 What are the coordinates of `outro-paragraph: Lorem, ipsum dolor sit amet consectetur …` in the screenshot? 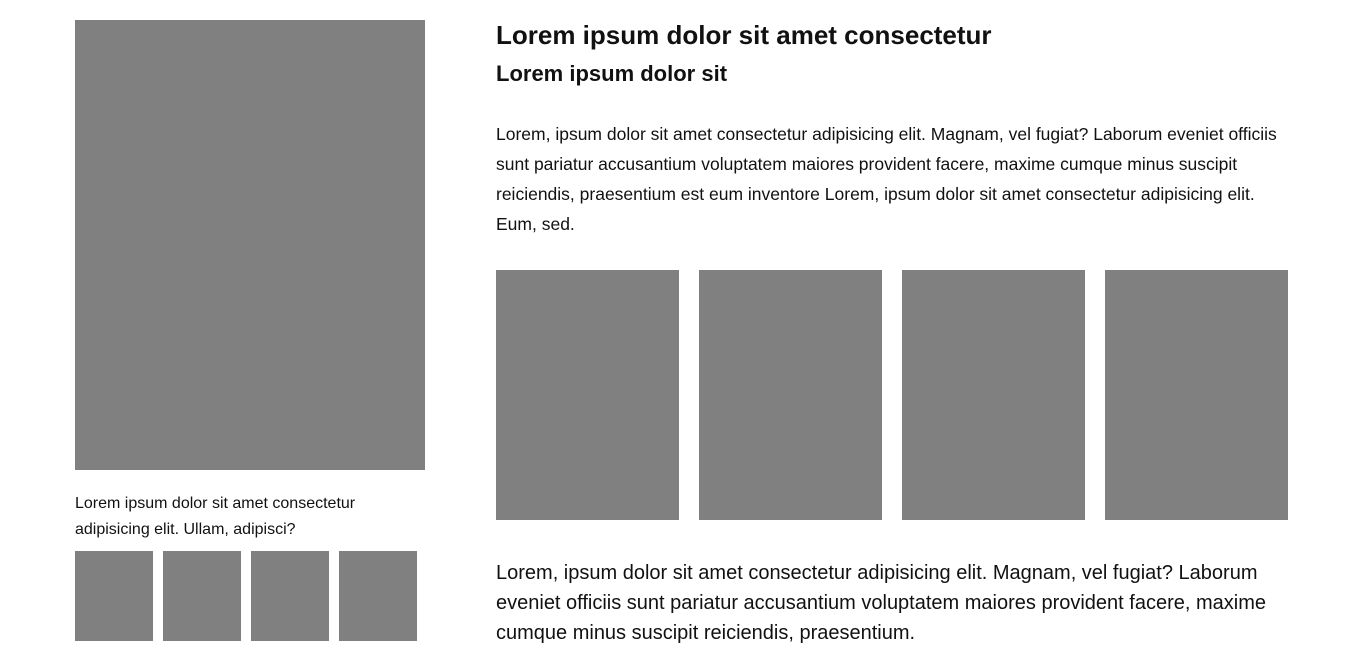 It's located at (881, 603).